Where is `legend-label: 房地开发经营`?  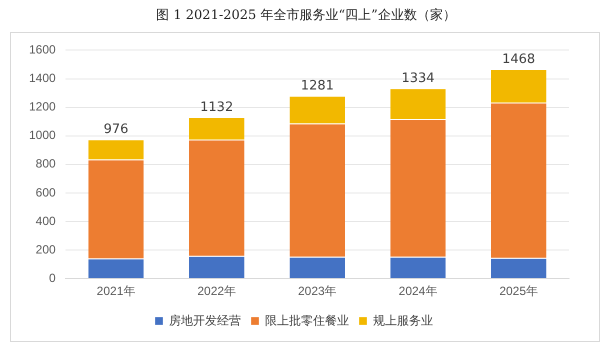
legend-label: 房地开发经营 is located at coordinates (205, 320).